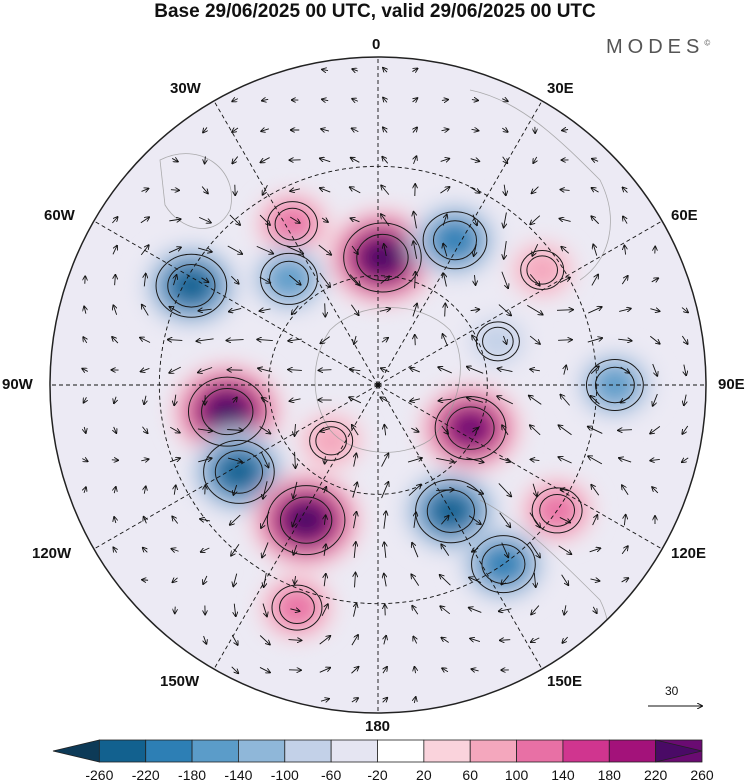  Describe the element at coordinates (99, 775) in the screenshot. I see `colorbar-tick-label: -260` at that location.